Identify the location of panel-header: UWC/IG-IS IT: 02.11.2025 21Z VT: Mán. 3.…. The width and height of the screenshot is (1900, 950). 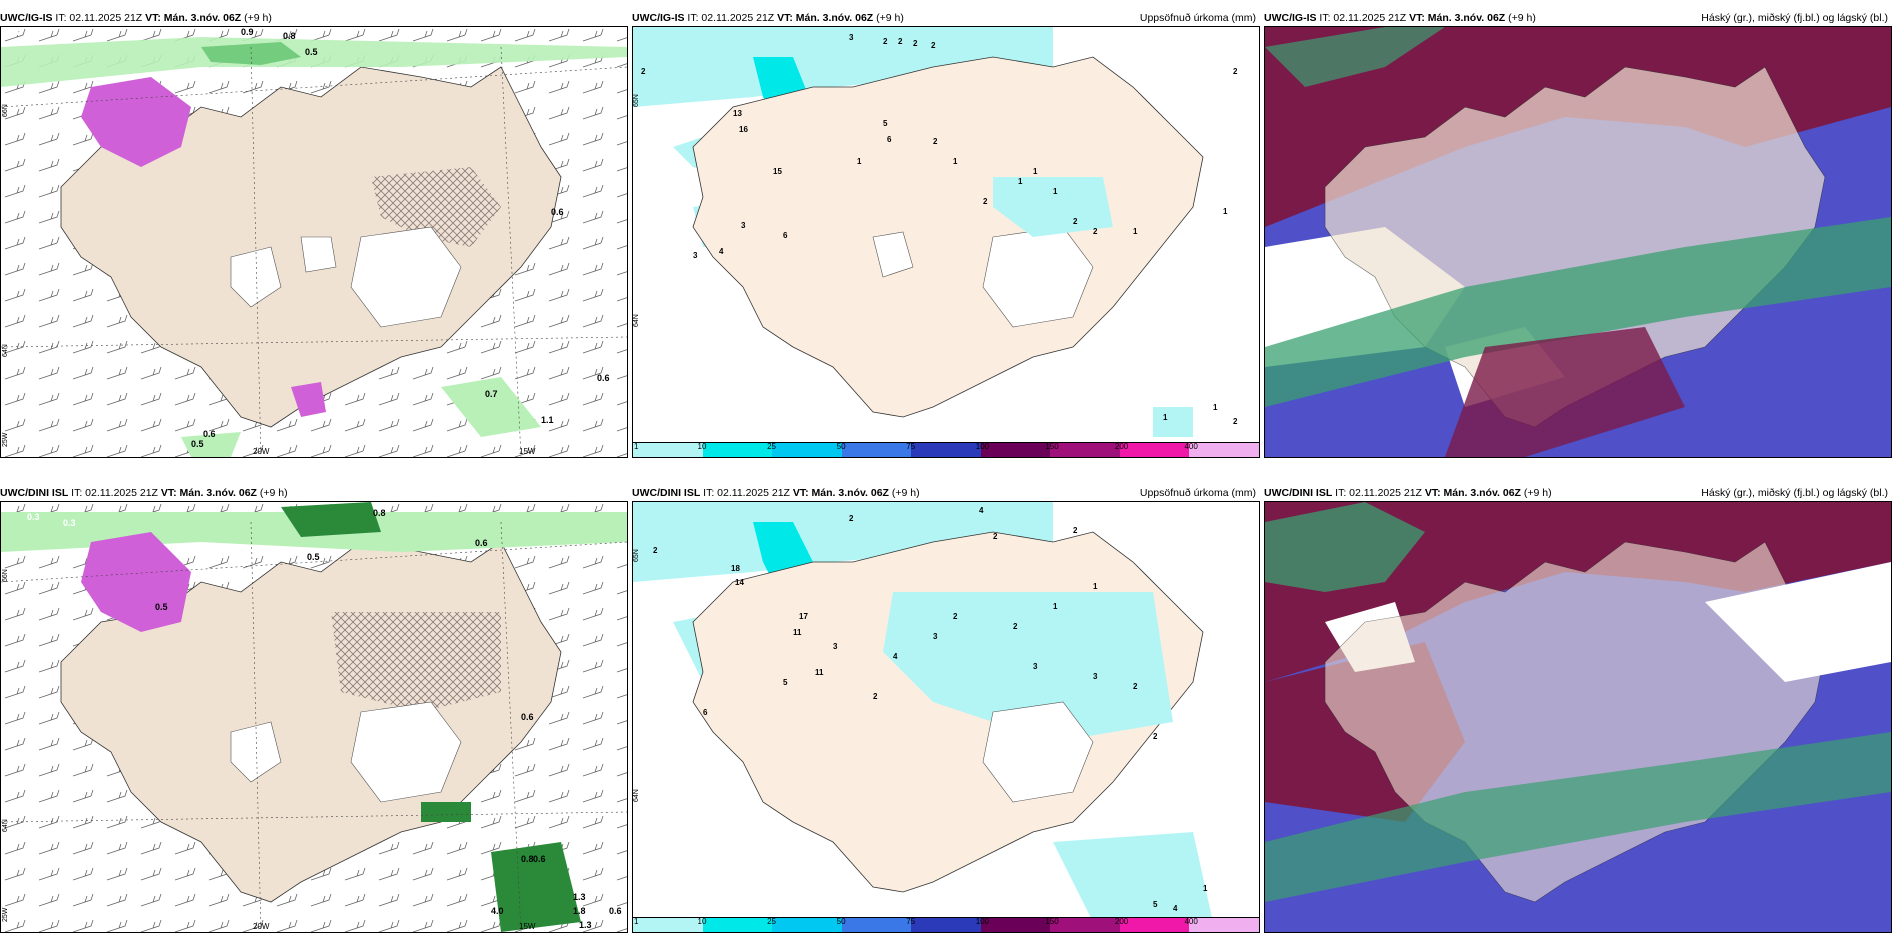
(946, 18).